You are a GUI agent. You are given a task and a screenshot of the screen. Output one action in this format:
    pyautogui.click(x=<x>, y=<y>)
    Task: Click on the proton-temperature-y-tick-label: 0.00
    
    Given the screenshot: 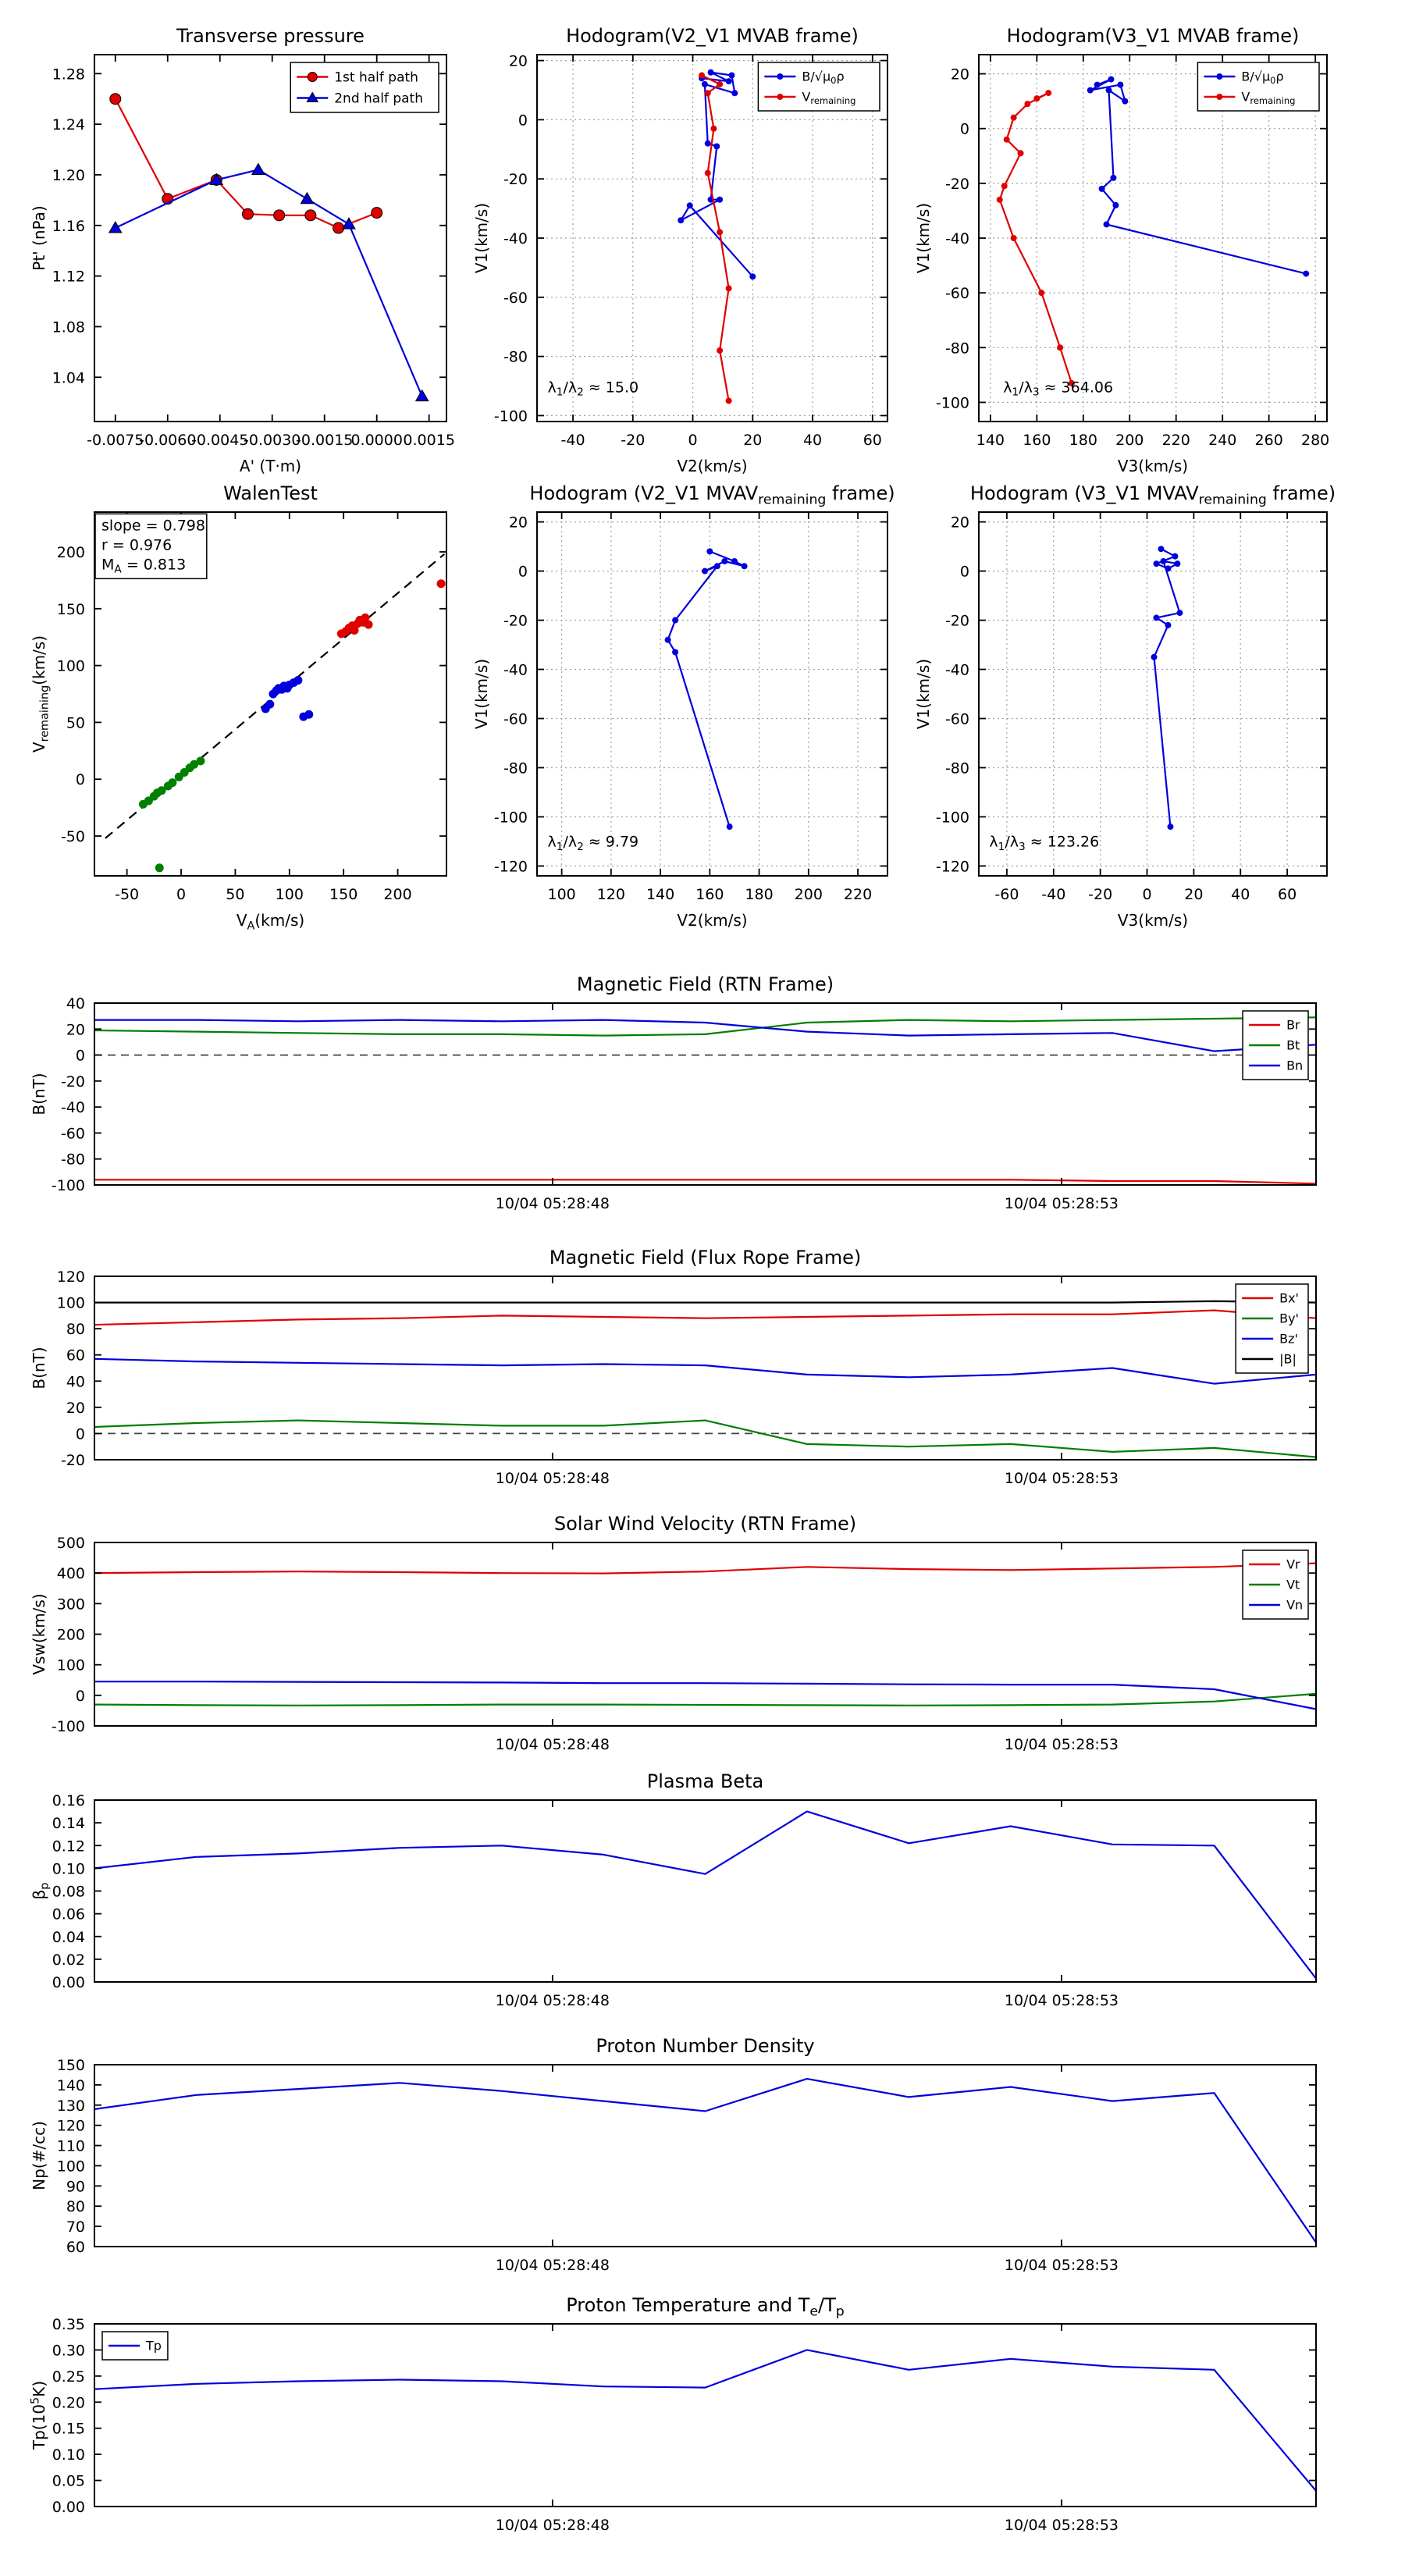 What is the action you would take?
    pyautogui.click(x=68, y=2507)
    